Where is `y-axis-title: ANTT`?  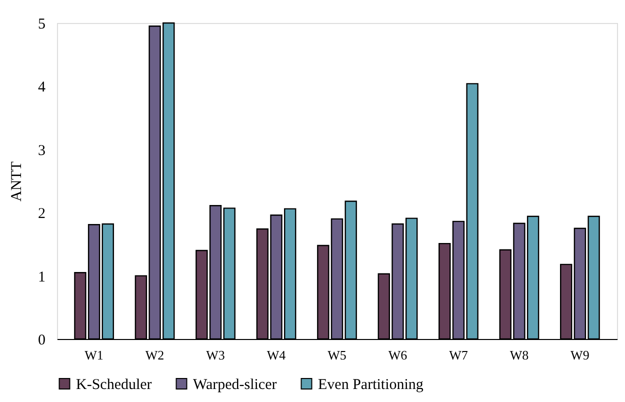
y-axis-title: ANTT is located at coordinates (17, 182).